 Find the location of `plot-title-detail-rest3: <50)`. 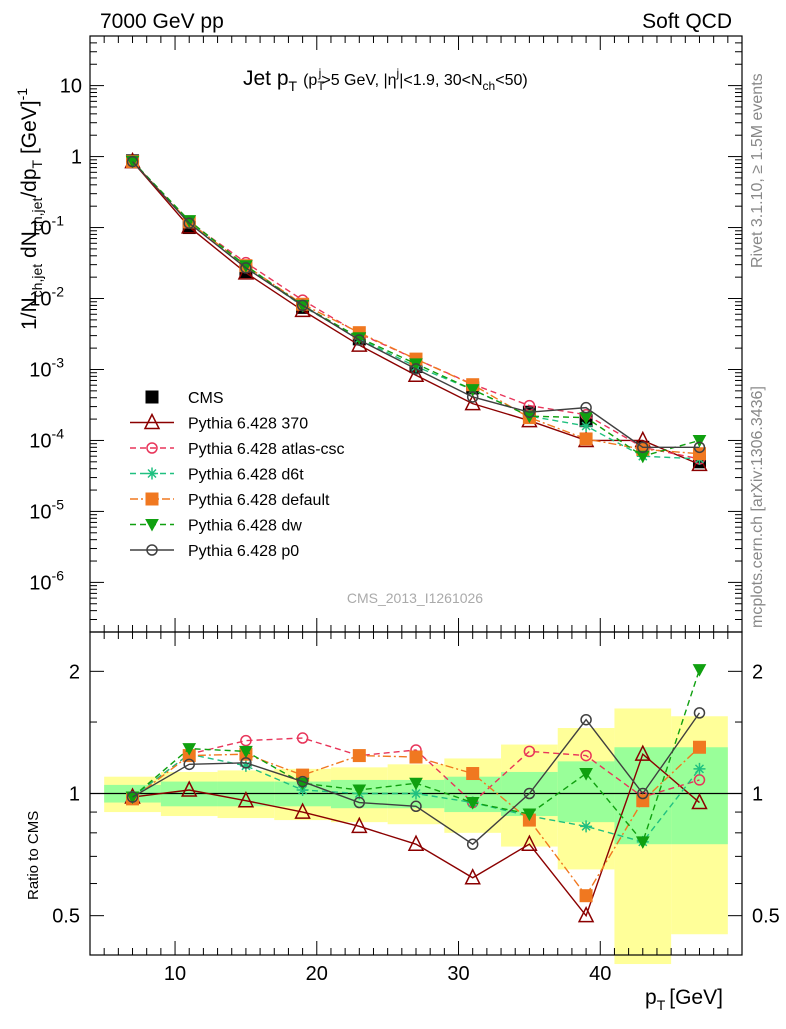

plot-title-detail-rest3: <50) is located at coordinates (511, 80).